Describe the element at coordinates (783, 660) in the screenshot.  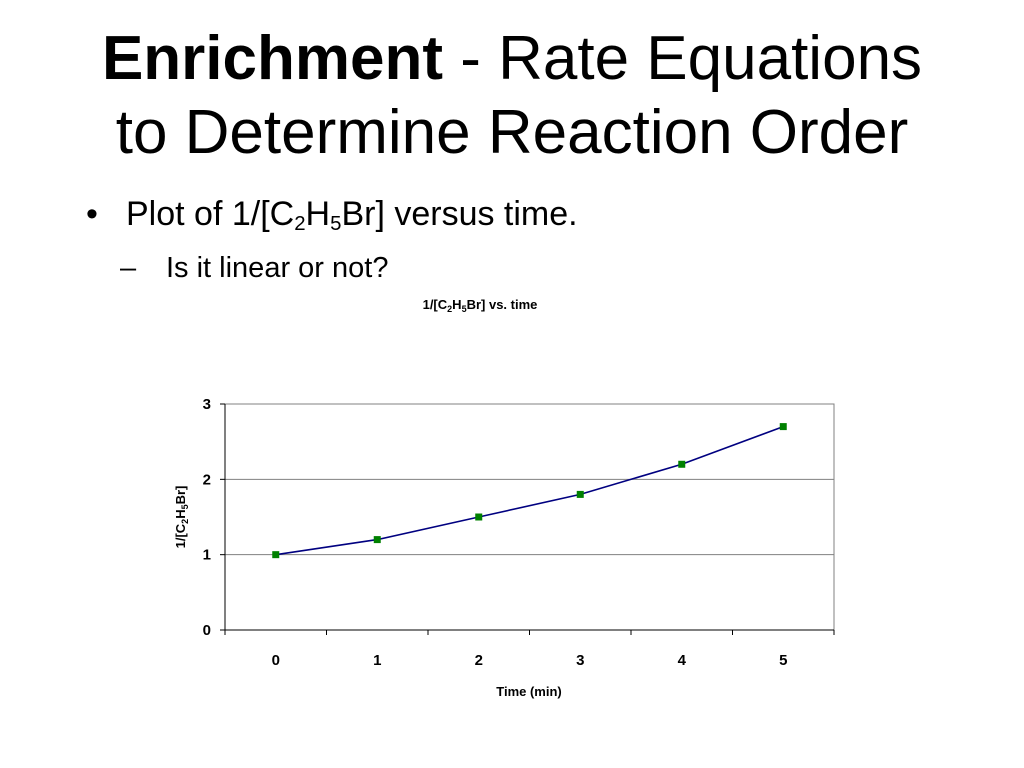
I see `x-tick-label: 5` at that location.